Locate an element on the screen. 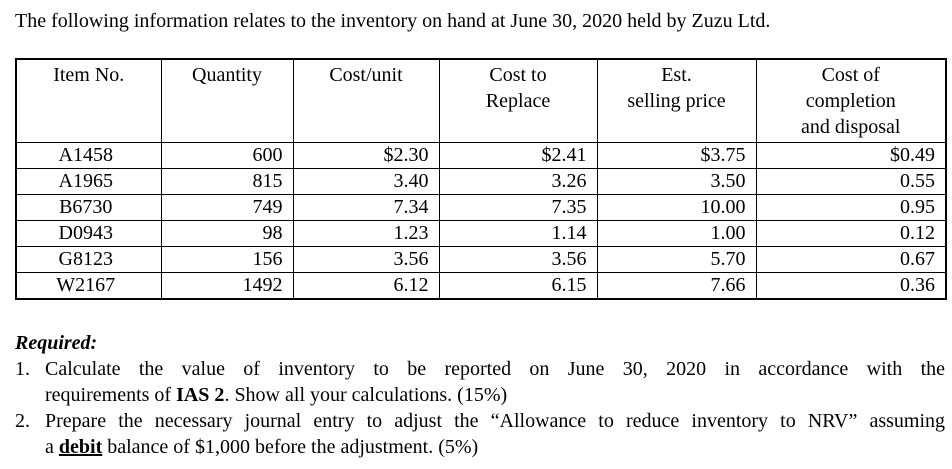 The height and width of the screenshot is (469, 952). table-row: D0943 98 1.23 1.14 1.00 0.12 is located at coordinates (481, 233).